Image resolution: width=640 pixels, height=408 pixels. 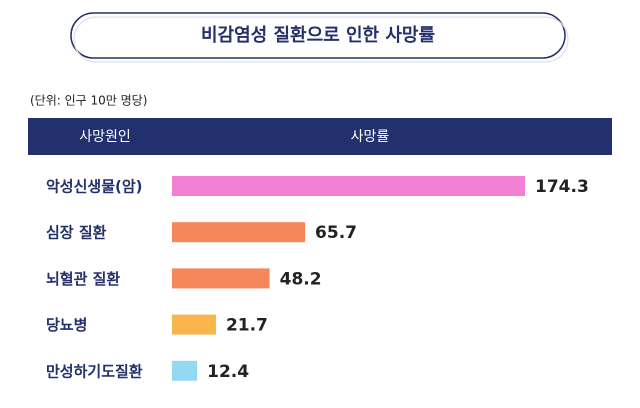 I want to click on category-label: 뇌혈관 질환, so click(x=83, y=279).